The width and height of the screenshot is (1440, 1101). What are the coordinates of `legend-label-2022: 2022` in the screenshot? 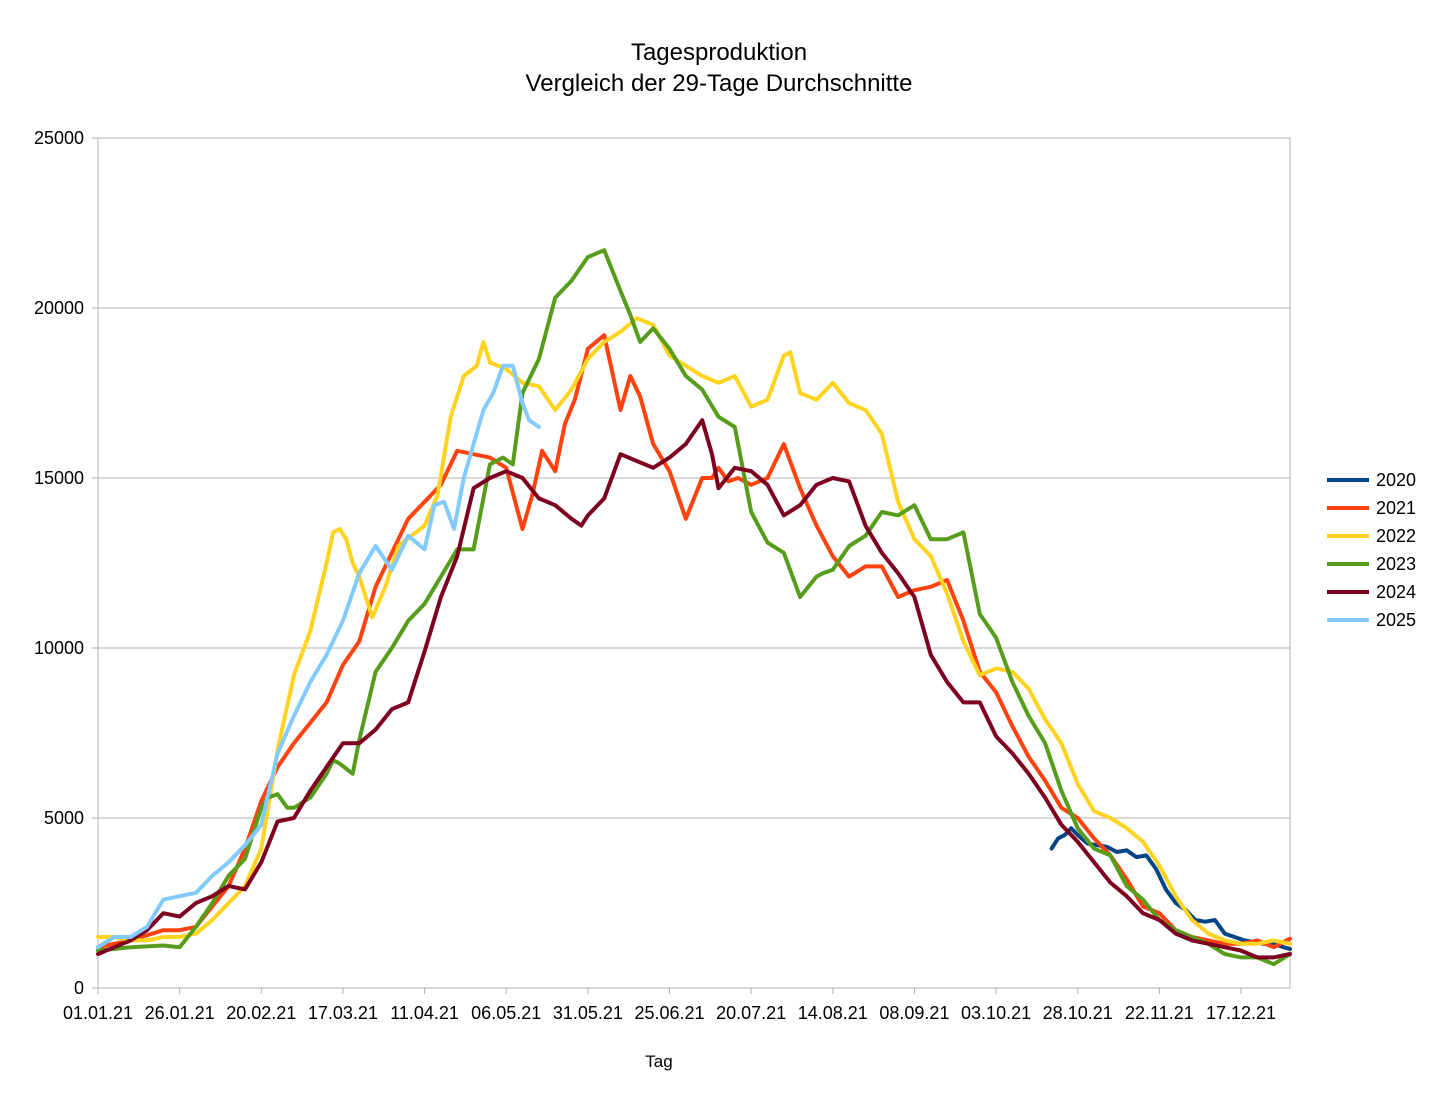 It's located at (1396, 536).